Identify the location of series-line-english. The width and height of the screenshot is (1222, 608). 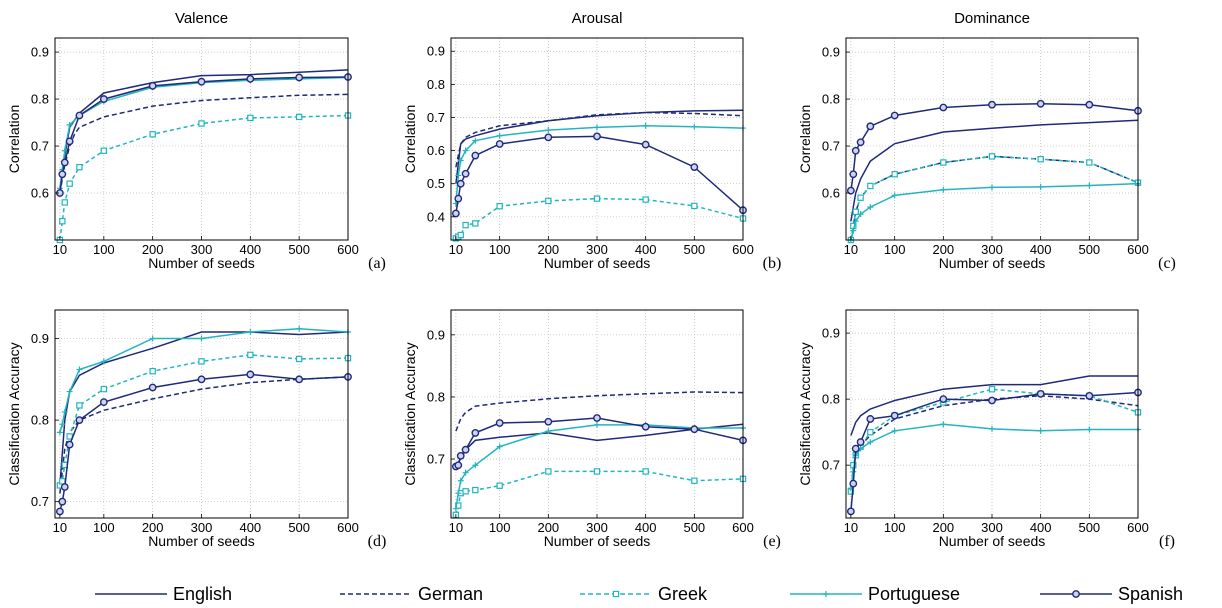
(204, 408).